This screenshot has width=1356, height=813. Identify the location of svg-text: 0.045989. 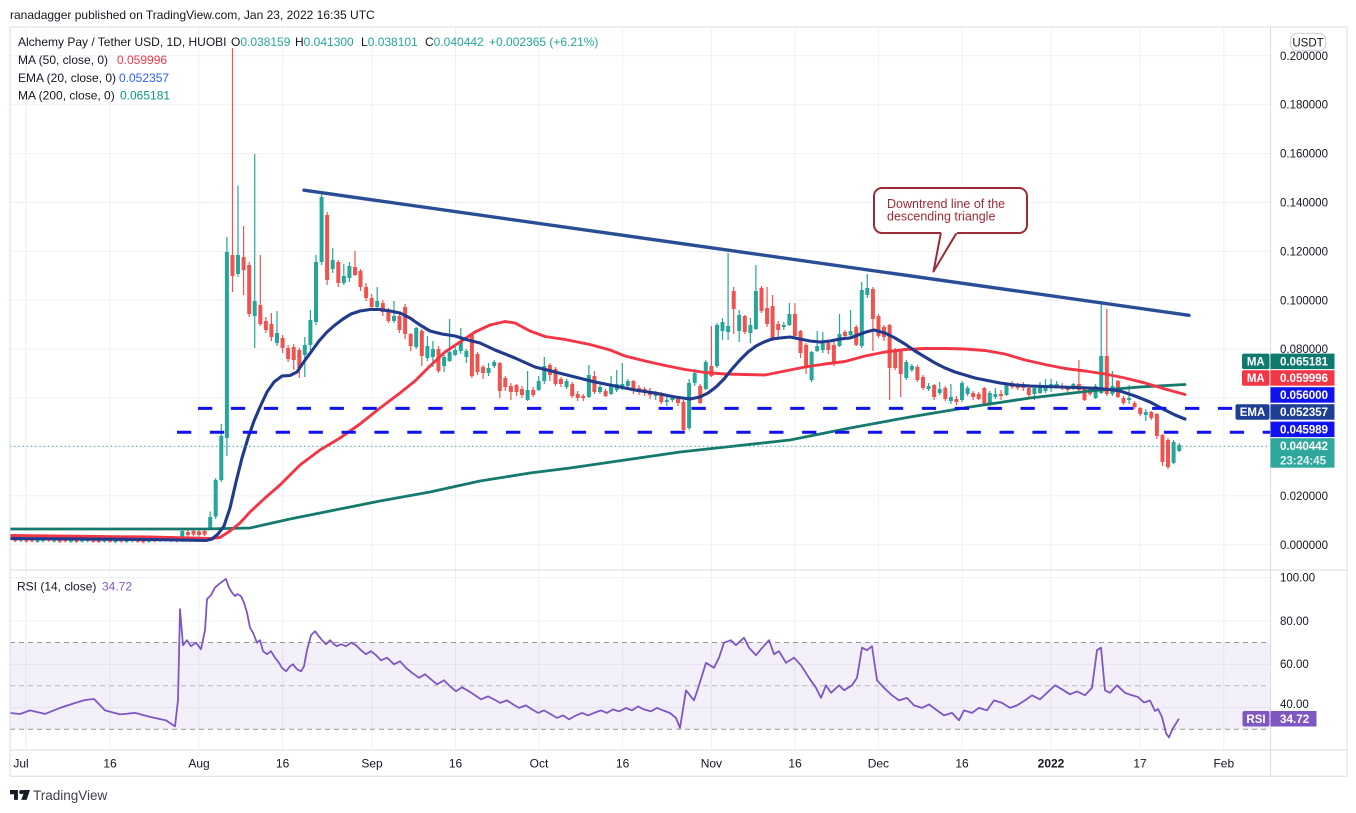
(1304, 430).